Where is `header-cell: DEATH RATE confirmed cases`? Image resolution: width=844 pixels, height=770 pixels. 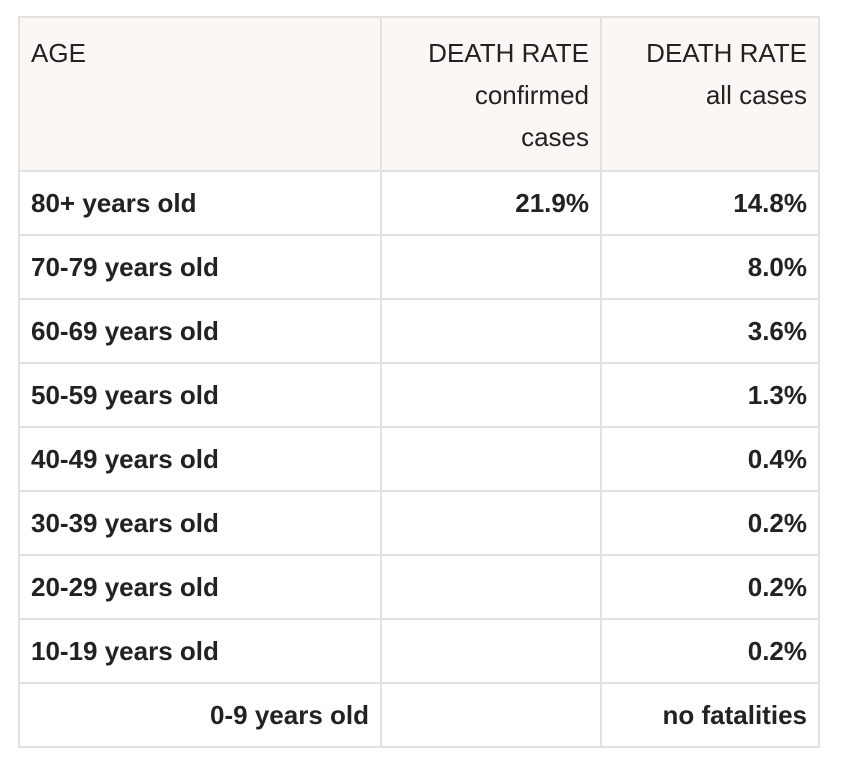 header-cell: DEATH RATE confirmed cases is located at coordinates (491, 94).